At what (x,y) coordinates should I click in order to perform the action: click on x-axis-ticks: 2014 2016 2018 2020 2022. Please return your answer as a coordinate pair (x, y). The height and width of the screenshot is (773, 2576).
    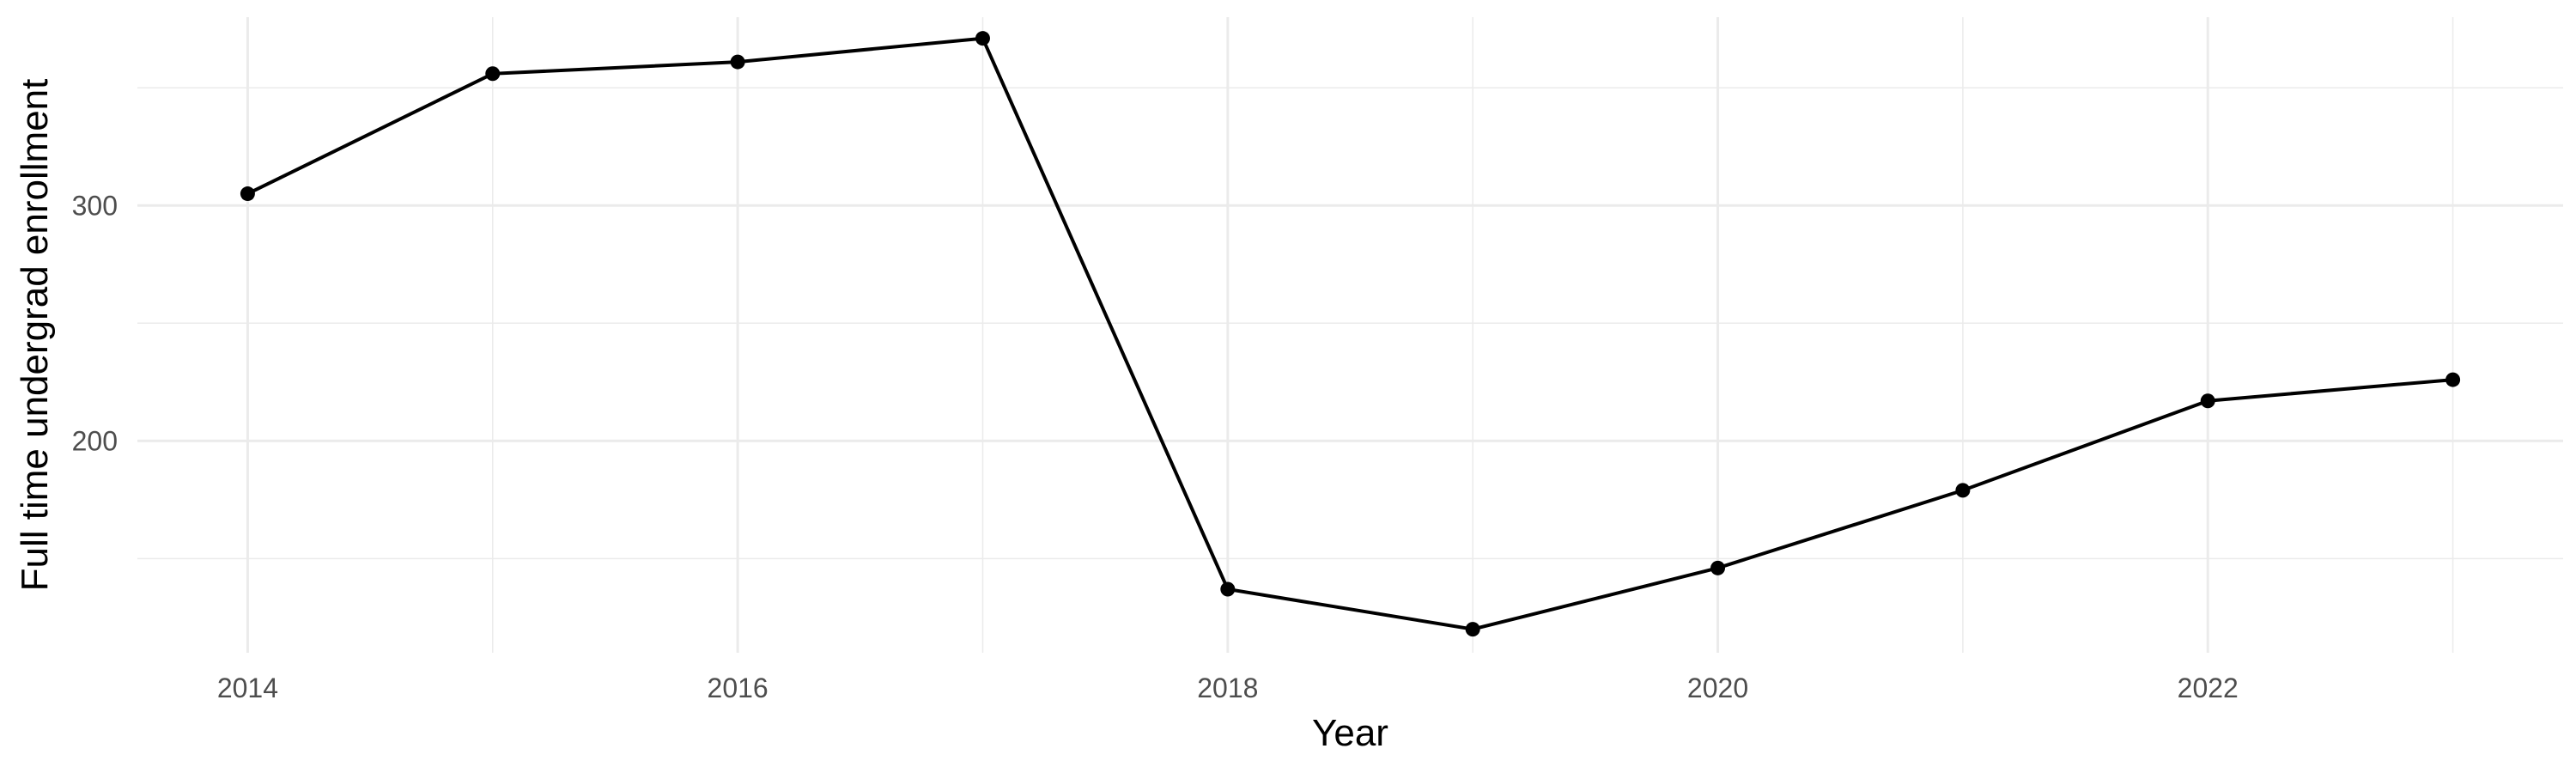
    Looking at the image, I should click on (1228, 688).